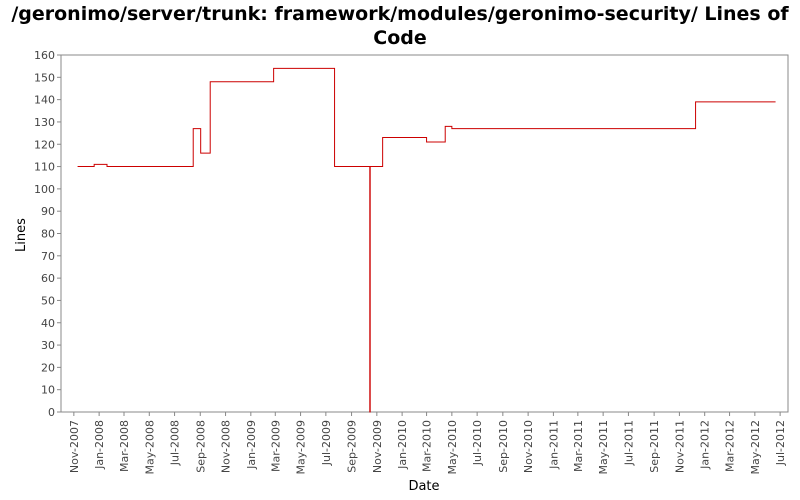 Image resolution: width=800 pixels, height=500 pixels. Describe the element at coordinates (780, 443) in the screenshot. I see `x-tick-label: Jul-2012` at that location.